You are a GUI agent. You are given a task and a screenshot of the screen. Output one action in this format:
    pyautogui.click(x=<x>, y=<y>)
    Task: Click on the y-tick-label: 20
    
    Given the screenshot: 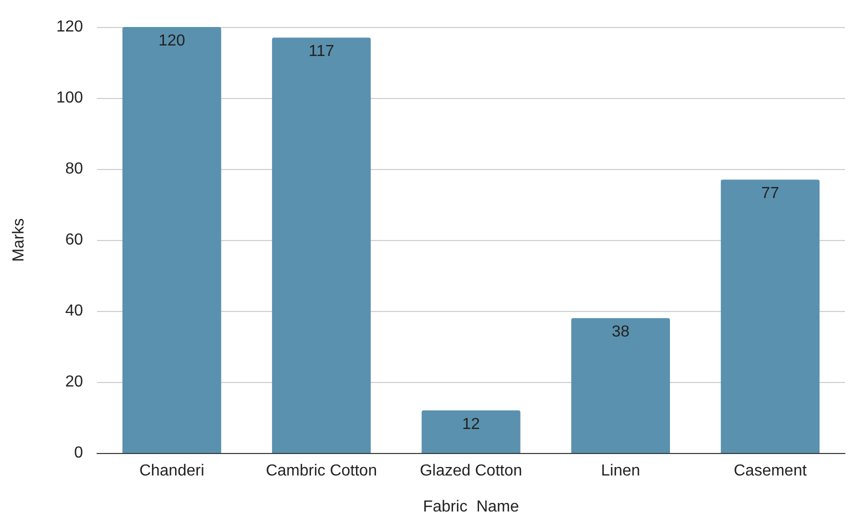 What is the action you would take?
    pyautogui.click(x=74, y=382)
    